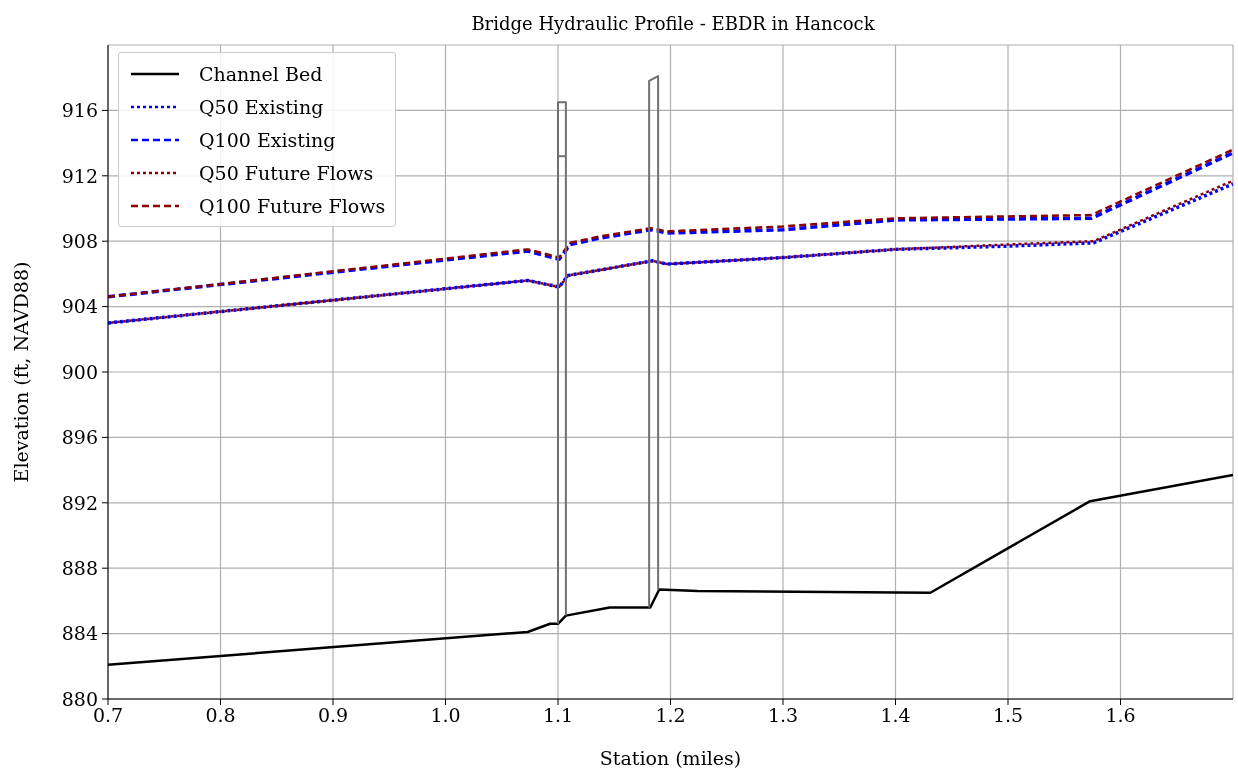 The image size is (1238, 769). I want to click on legend-label: Q100 Existing, so click(267, 139).